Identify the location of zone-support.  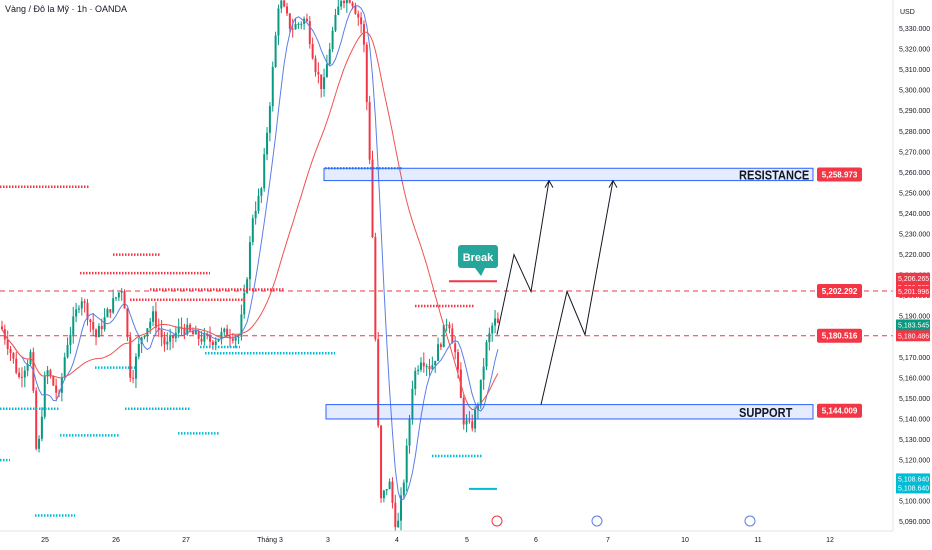
(569, 412).